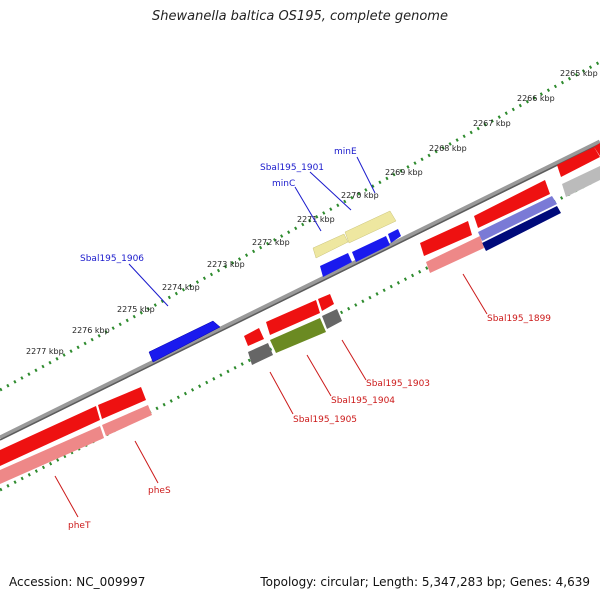  I want to click on kbp-label: 2270 kbp, so click(360, 195).